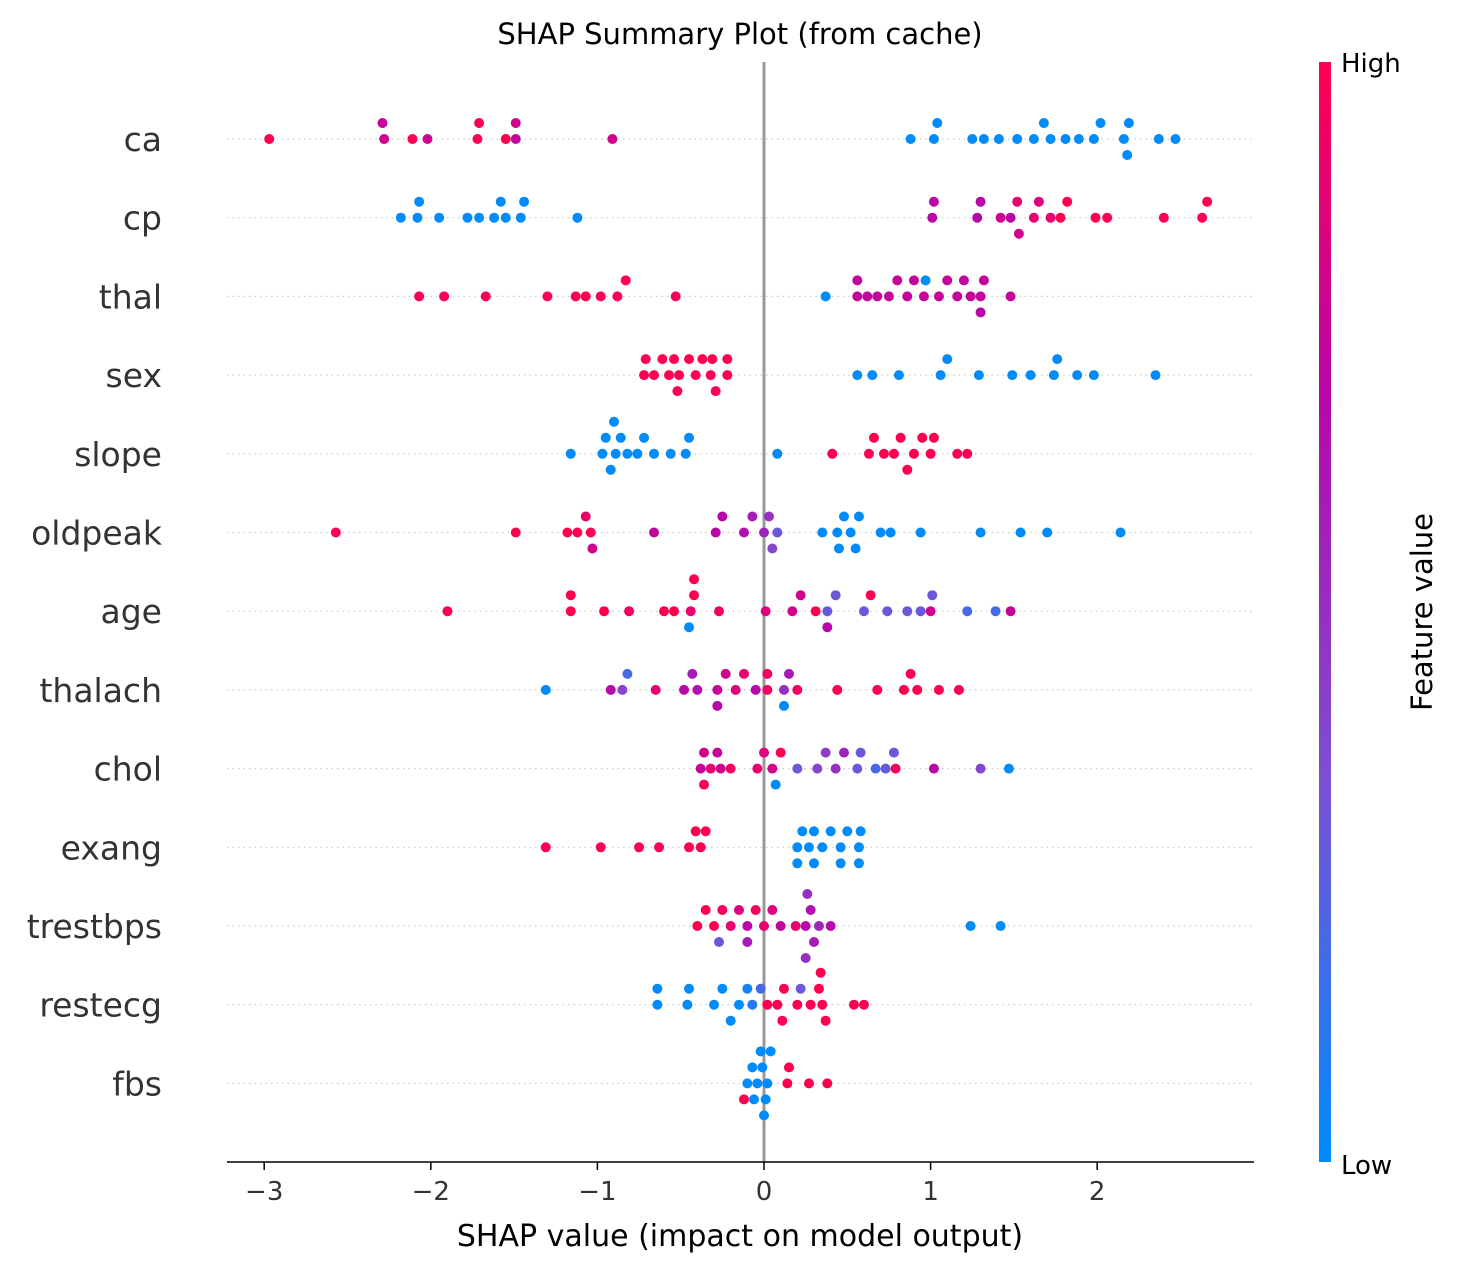 The height and width of the screenshot is (1276, 1460). What do you see at coordinates (142, 218) in the screenshot?
I see `feature-label-cp: cp` at bounding box center [142, 218].